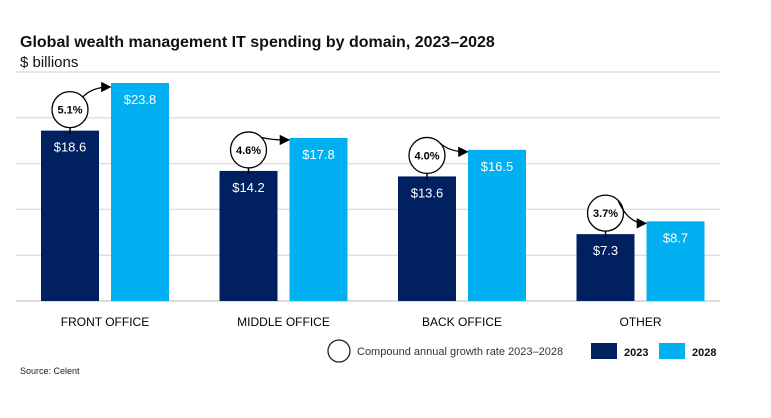 The height and width of the screenshot is (418, 771). What do you see at coordinates (462, 322) in the screenshot?
I see `category-label: BACK OFFICE` at bounding box center [462, 322].